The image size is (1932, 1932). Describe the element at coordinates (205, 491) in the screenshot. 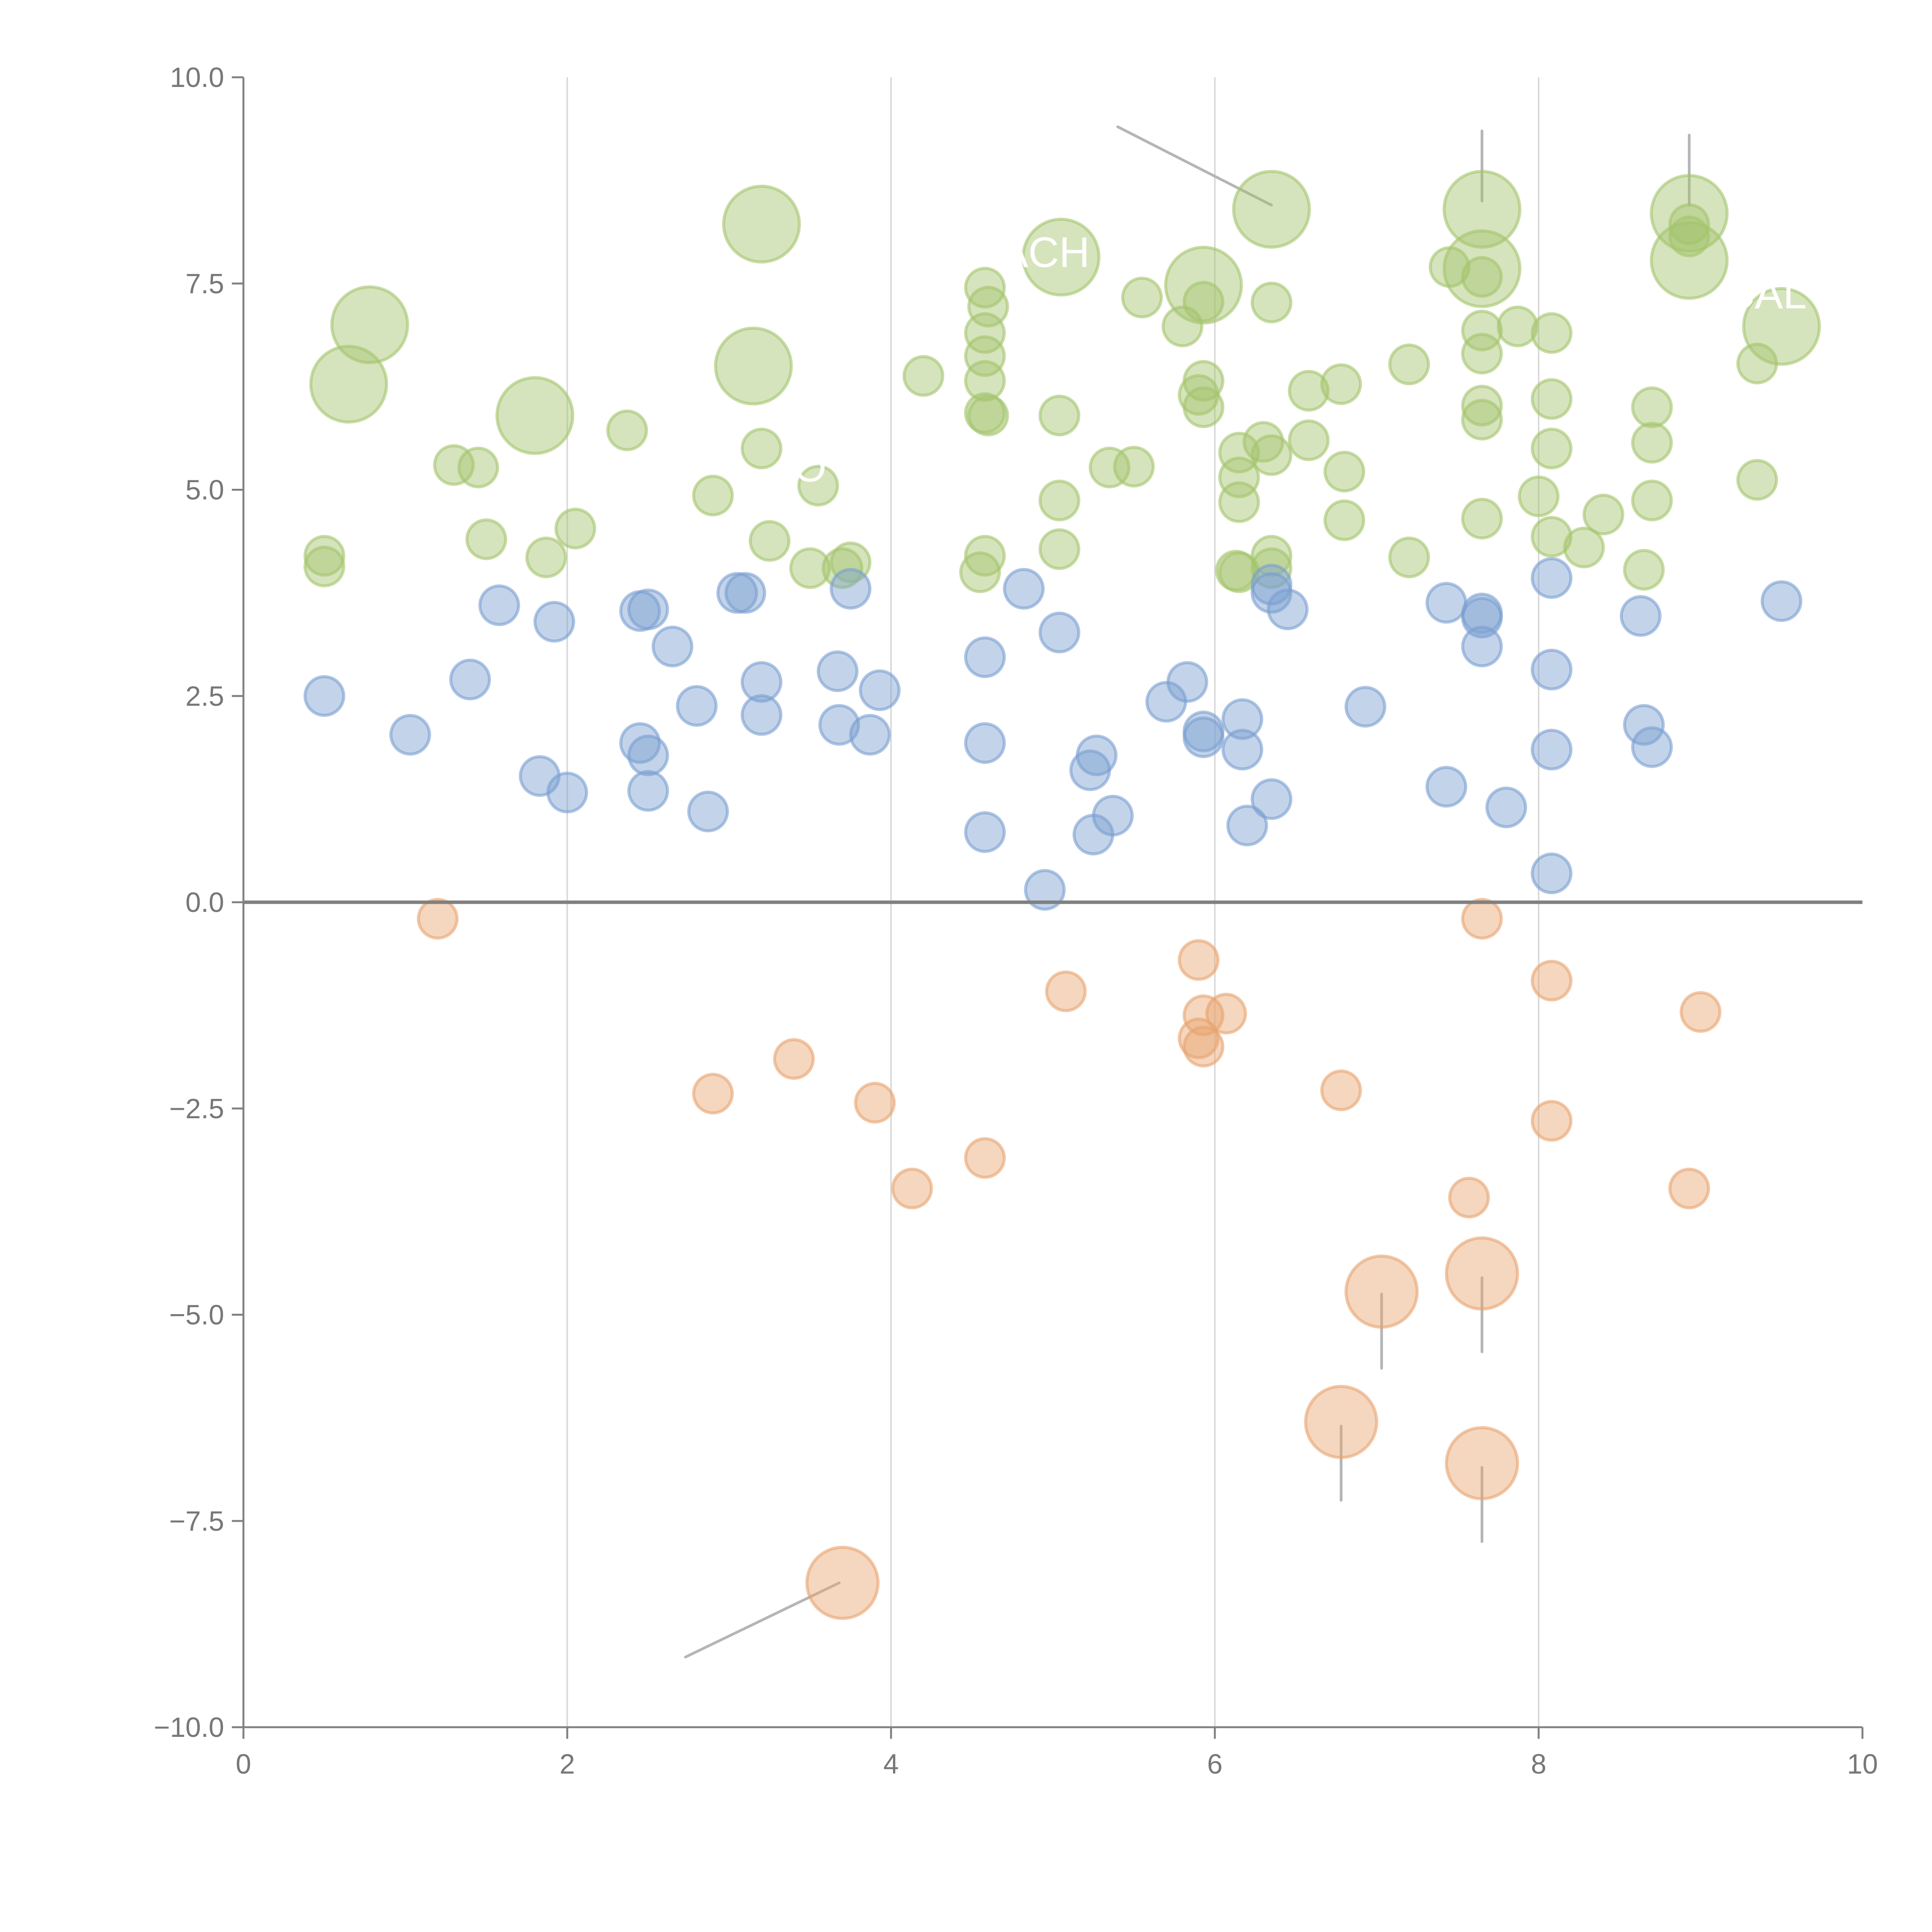

I see `y-tick-label: 5.0` at that location.